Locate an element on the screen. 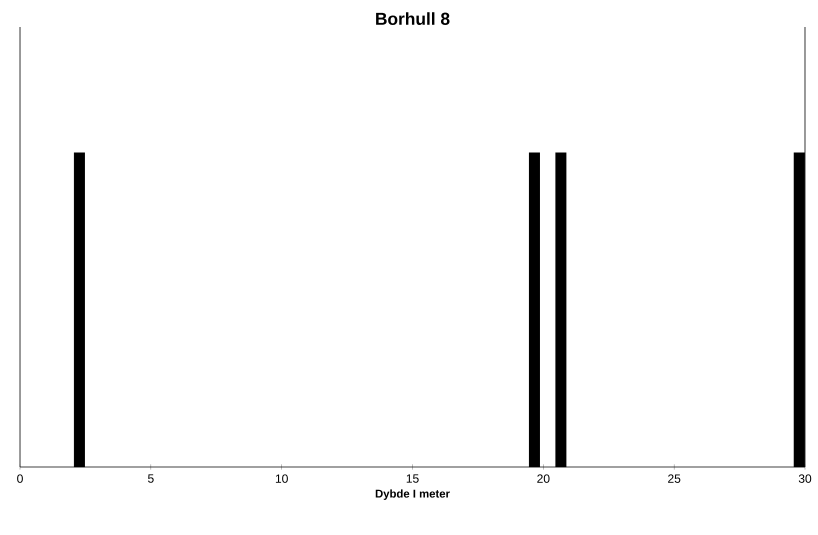 The image size is (818, 535). x-tick-label: 15 is located at coordinates (412, 478).